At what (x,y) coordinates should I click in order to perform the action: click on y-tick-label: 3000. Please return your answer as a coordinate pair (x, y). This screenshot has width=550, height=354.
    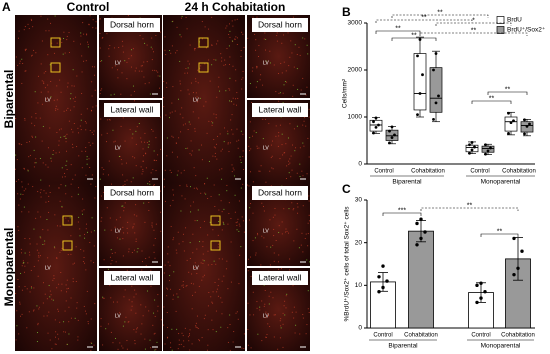
    Looking at the image, I should click on (355, 23).